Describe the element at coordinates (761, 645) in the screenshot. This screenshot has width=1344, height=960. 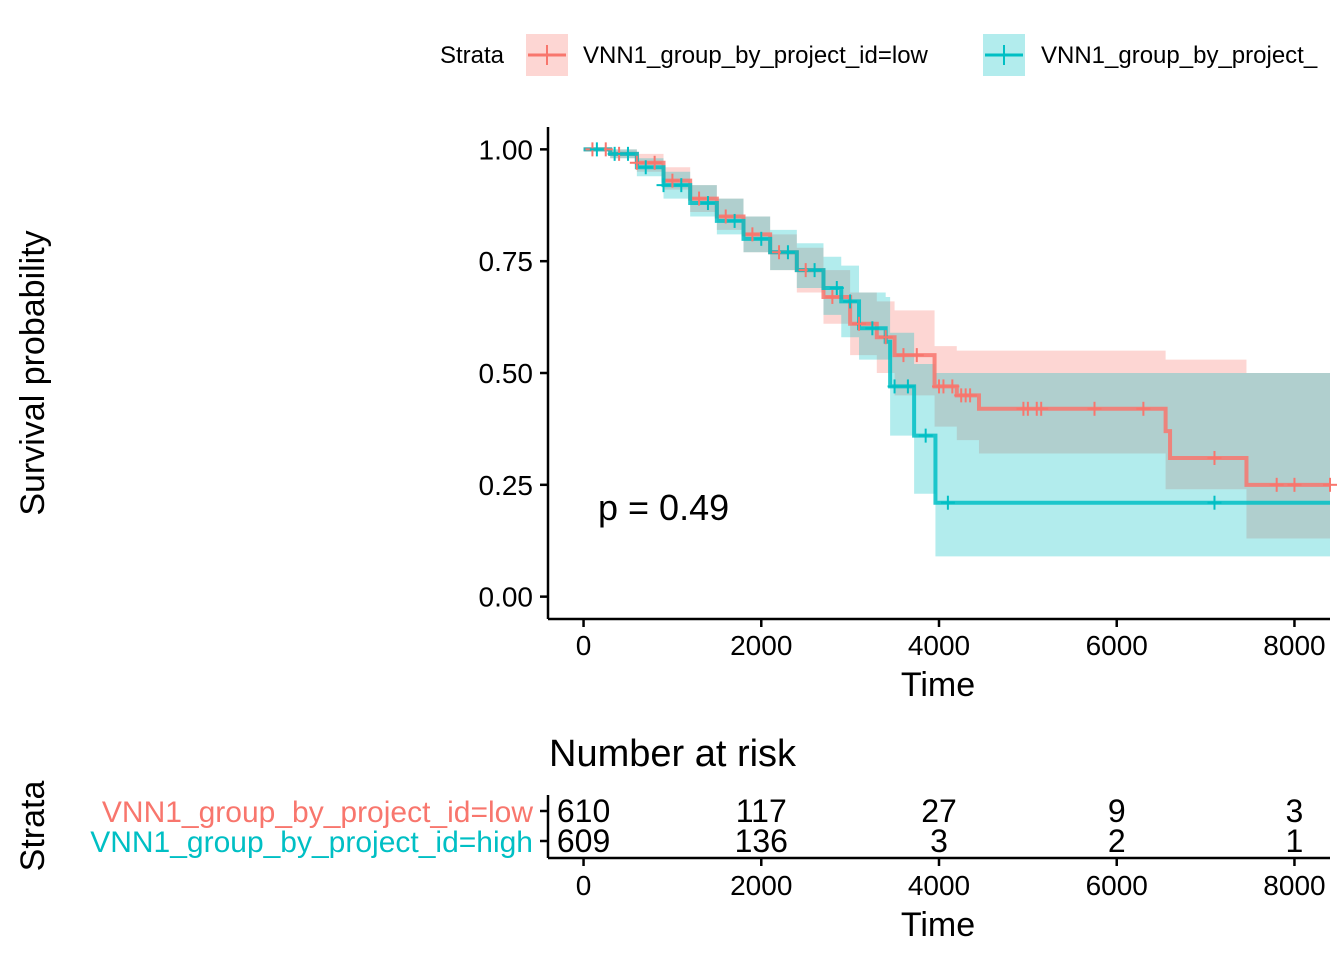
I see `x-tick-label: 2000` at that location.